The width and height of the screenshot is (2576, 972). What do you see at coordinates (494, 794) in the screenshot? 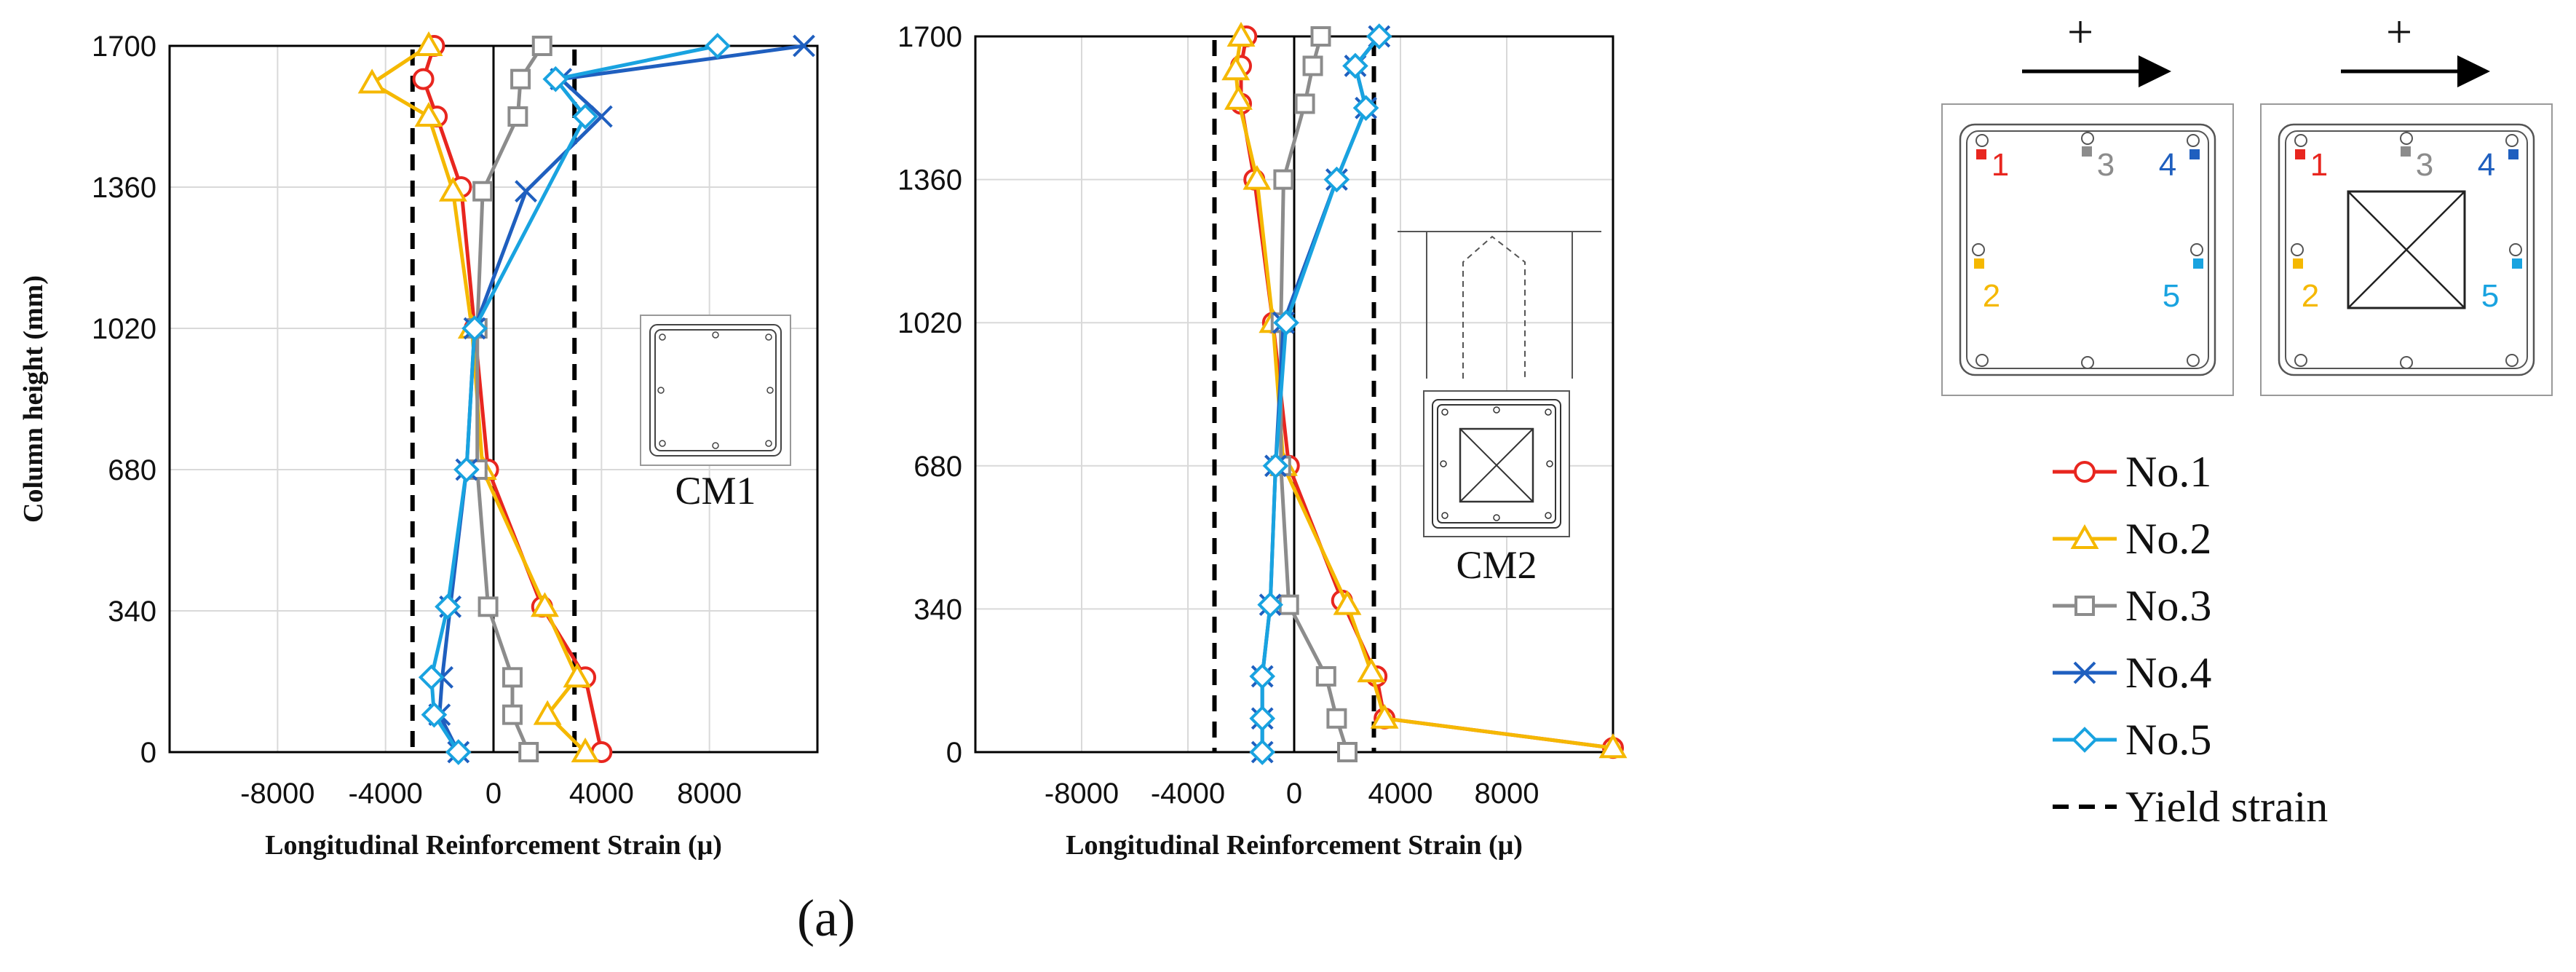
I see `x-tick-label: 0` at bounding box center [494, 794].